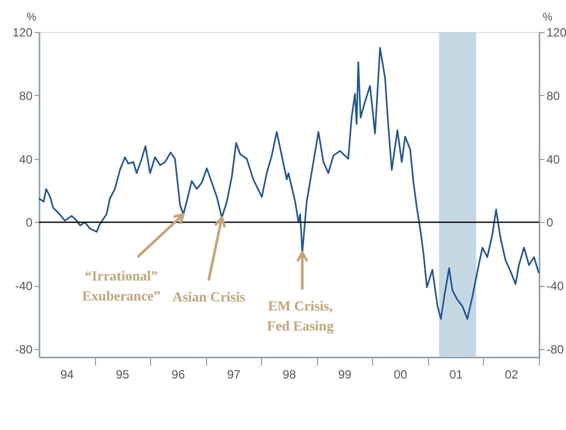 This screenshot has height=430, width=566. What do you see at coordinates (553, 159) in the screenshot?
I see `y2-tick-label: 40` at bounding box center [553, 159].